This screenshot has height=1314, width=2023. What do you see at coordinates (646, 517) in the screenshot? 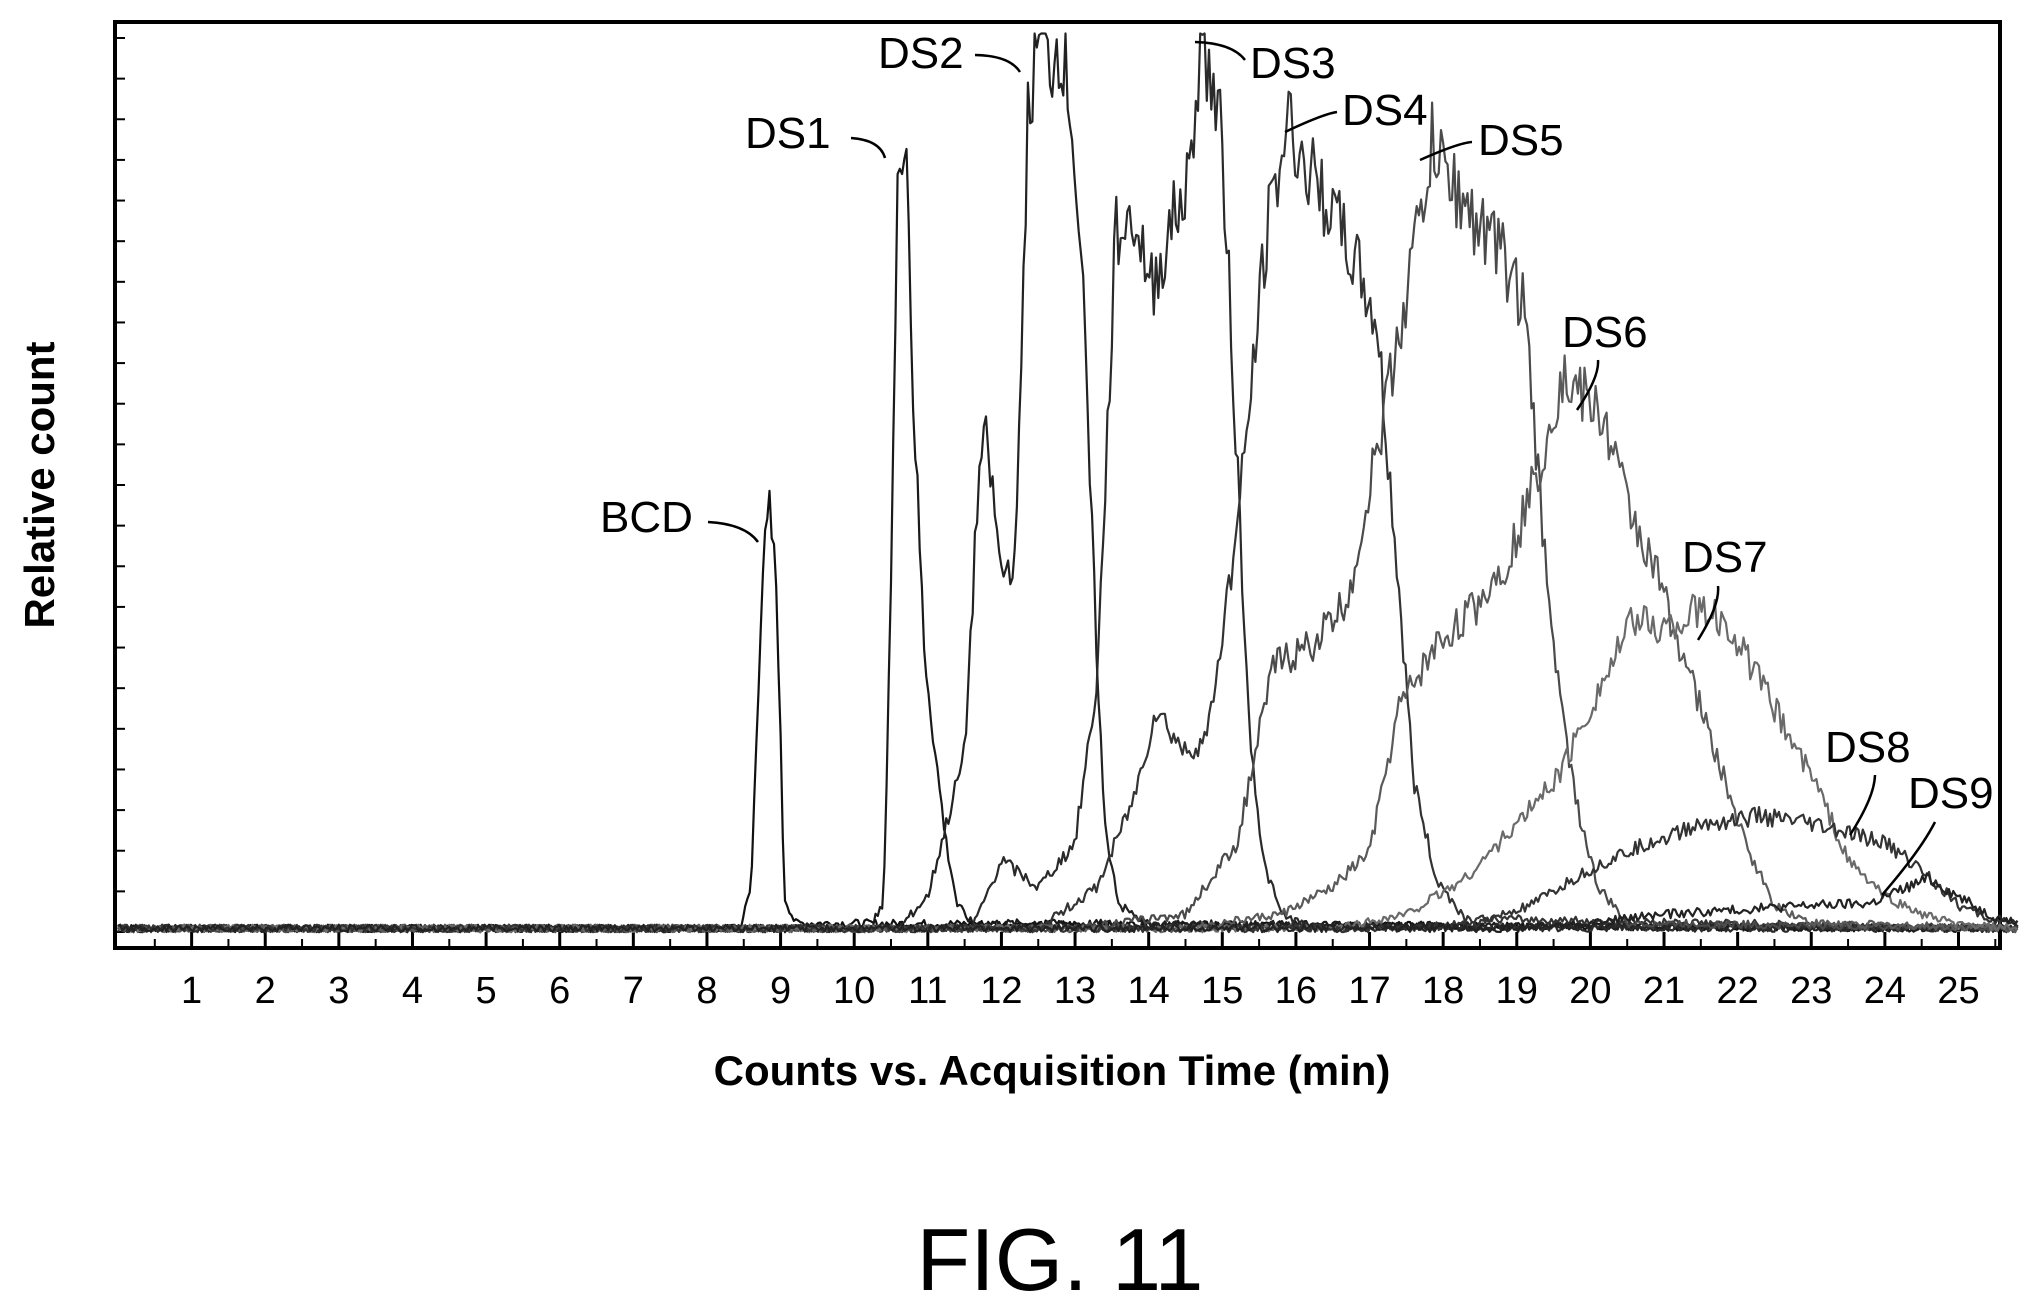
I see `peak-label-bcd: BCD` at bounding box center [646, 517].